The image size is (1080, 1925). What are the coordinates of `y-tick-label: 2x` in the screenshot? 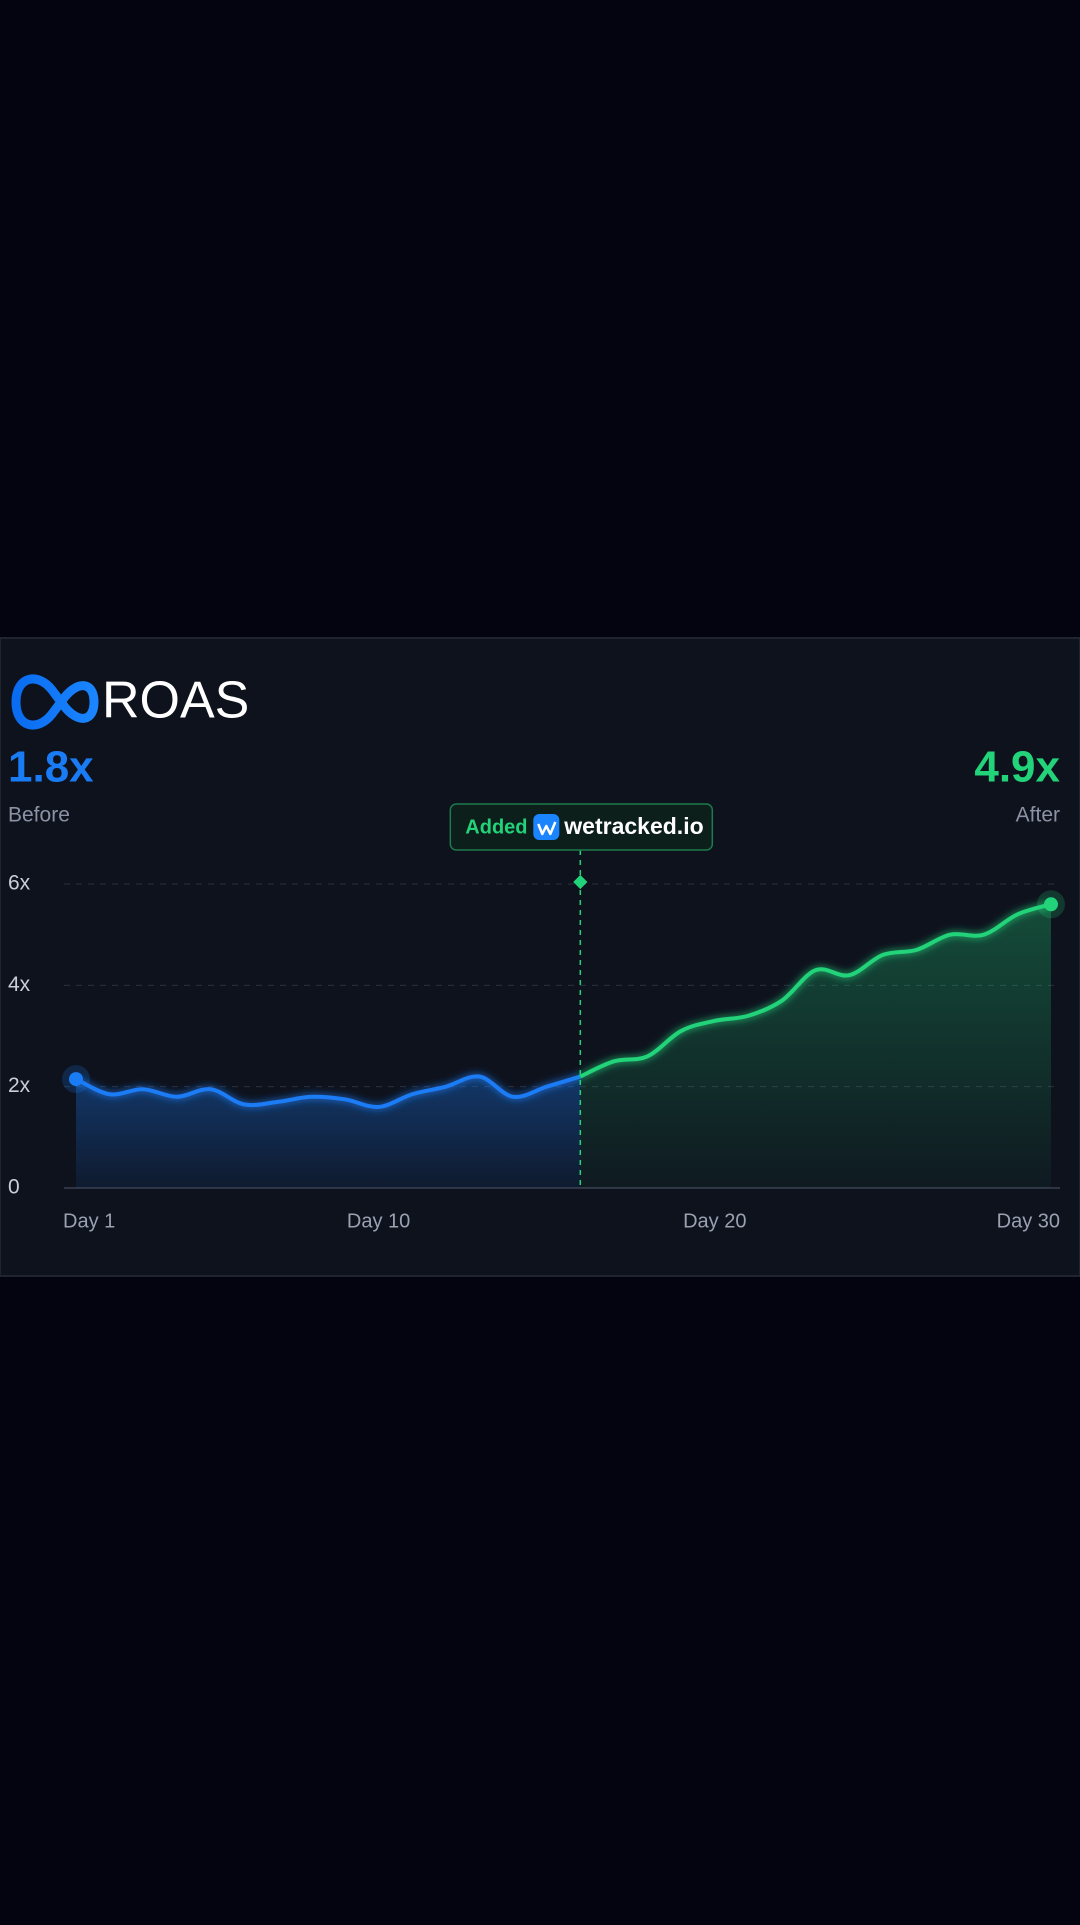 It's located at (19, 1085).